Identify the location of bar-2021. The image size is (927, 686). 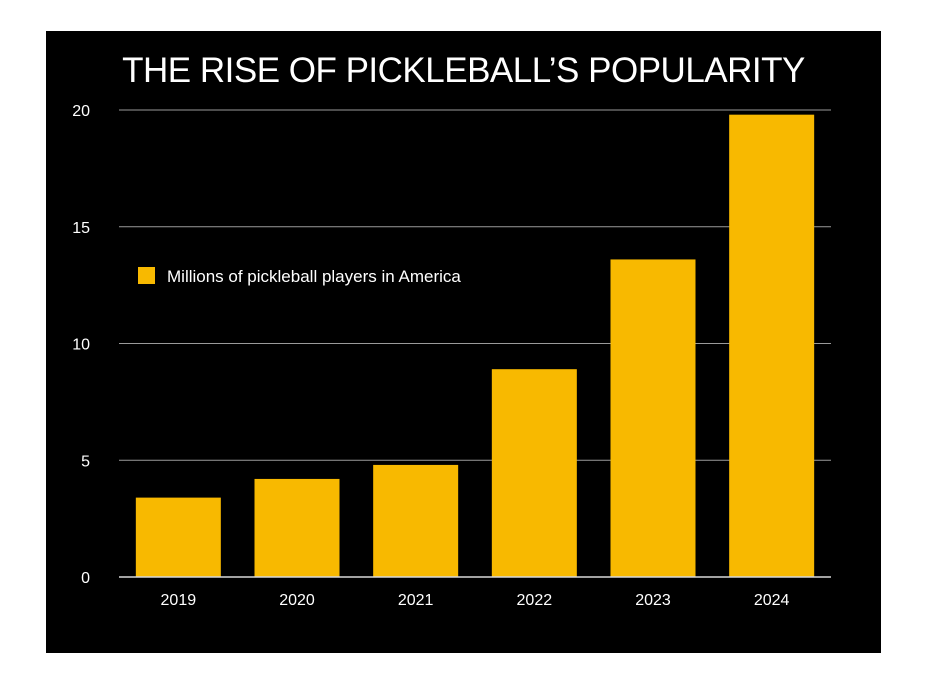
(416, 520).